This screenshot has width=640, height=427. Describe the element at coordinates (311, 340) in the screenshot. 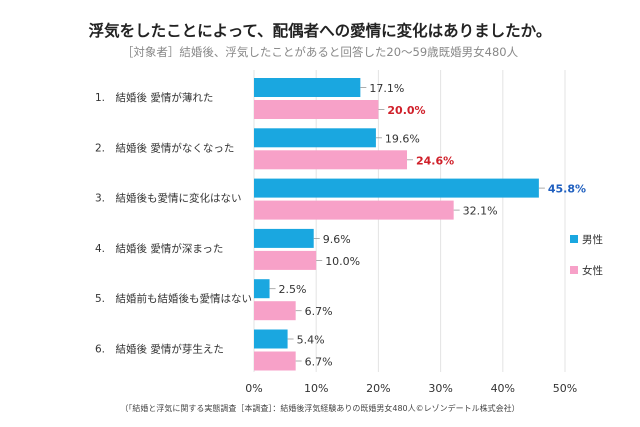

I see `data-label: 5.4%` at that location.